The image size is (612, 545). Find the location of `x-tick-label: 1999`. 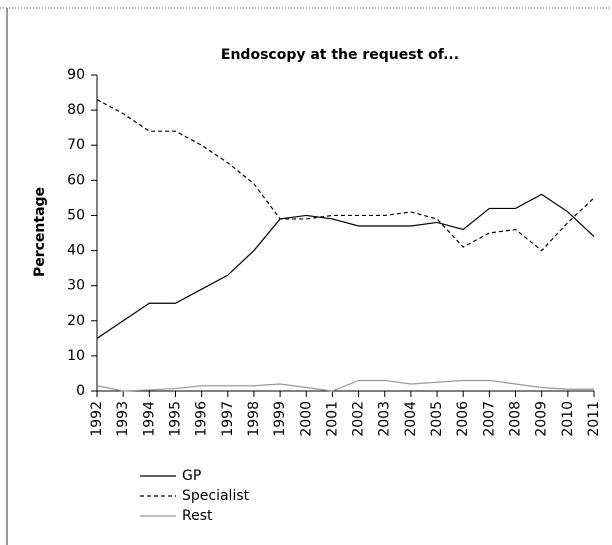

x-tick-label: 1999 is located at coordinates (280, 419).